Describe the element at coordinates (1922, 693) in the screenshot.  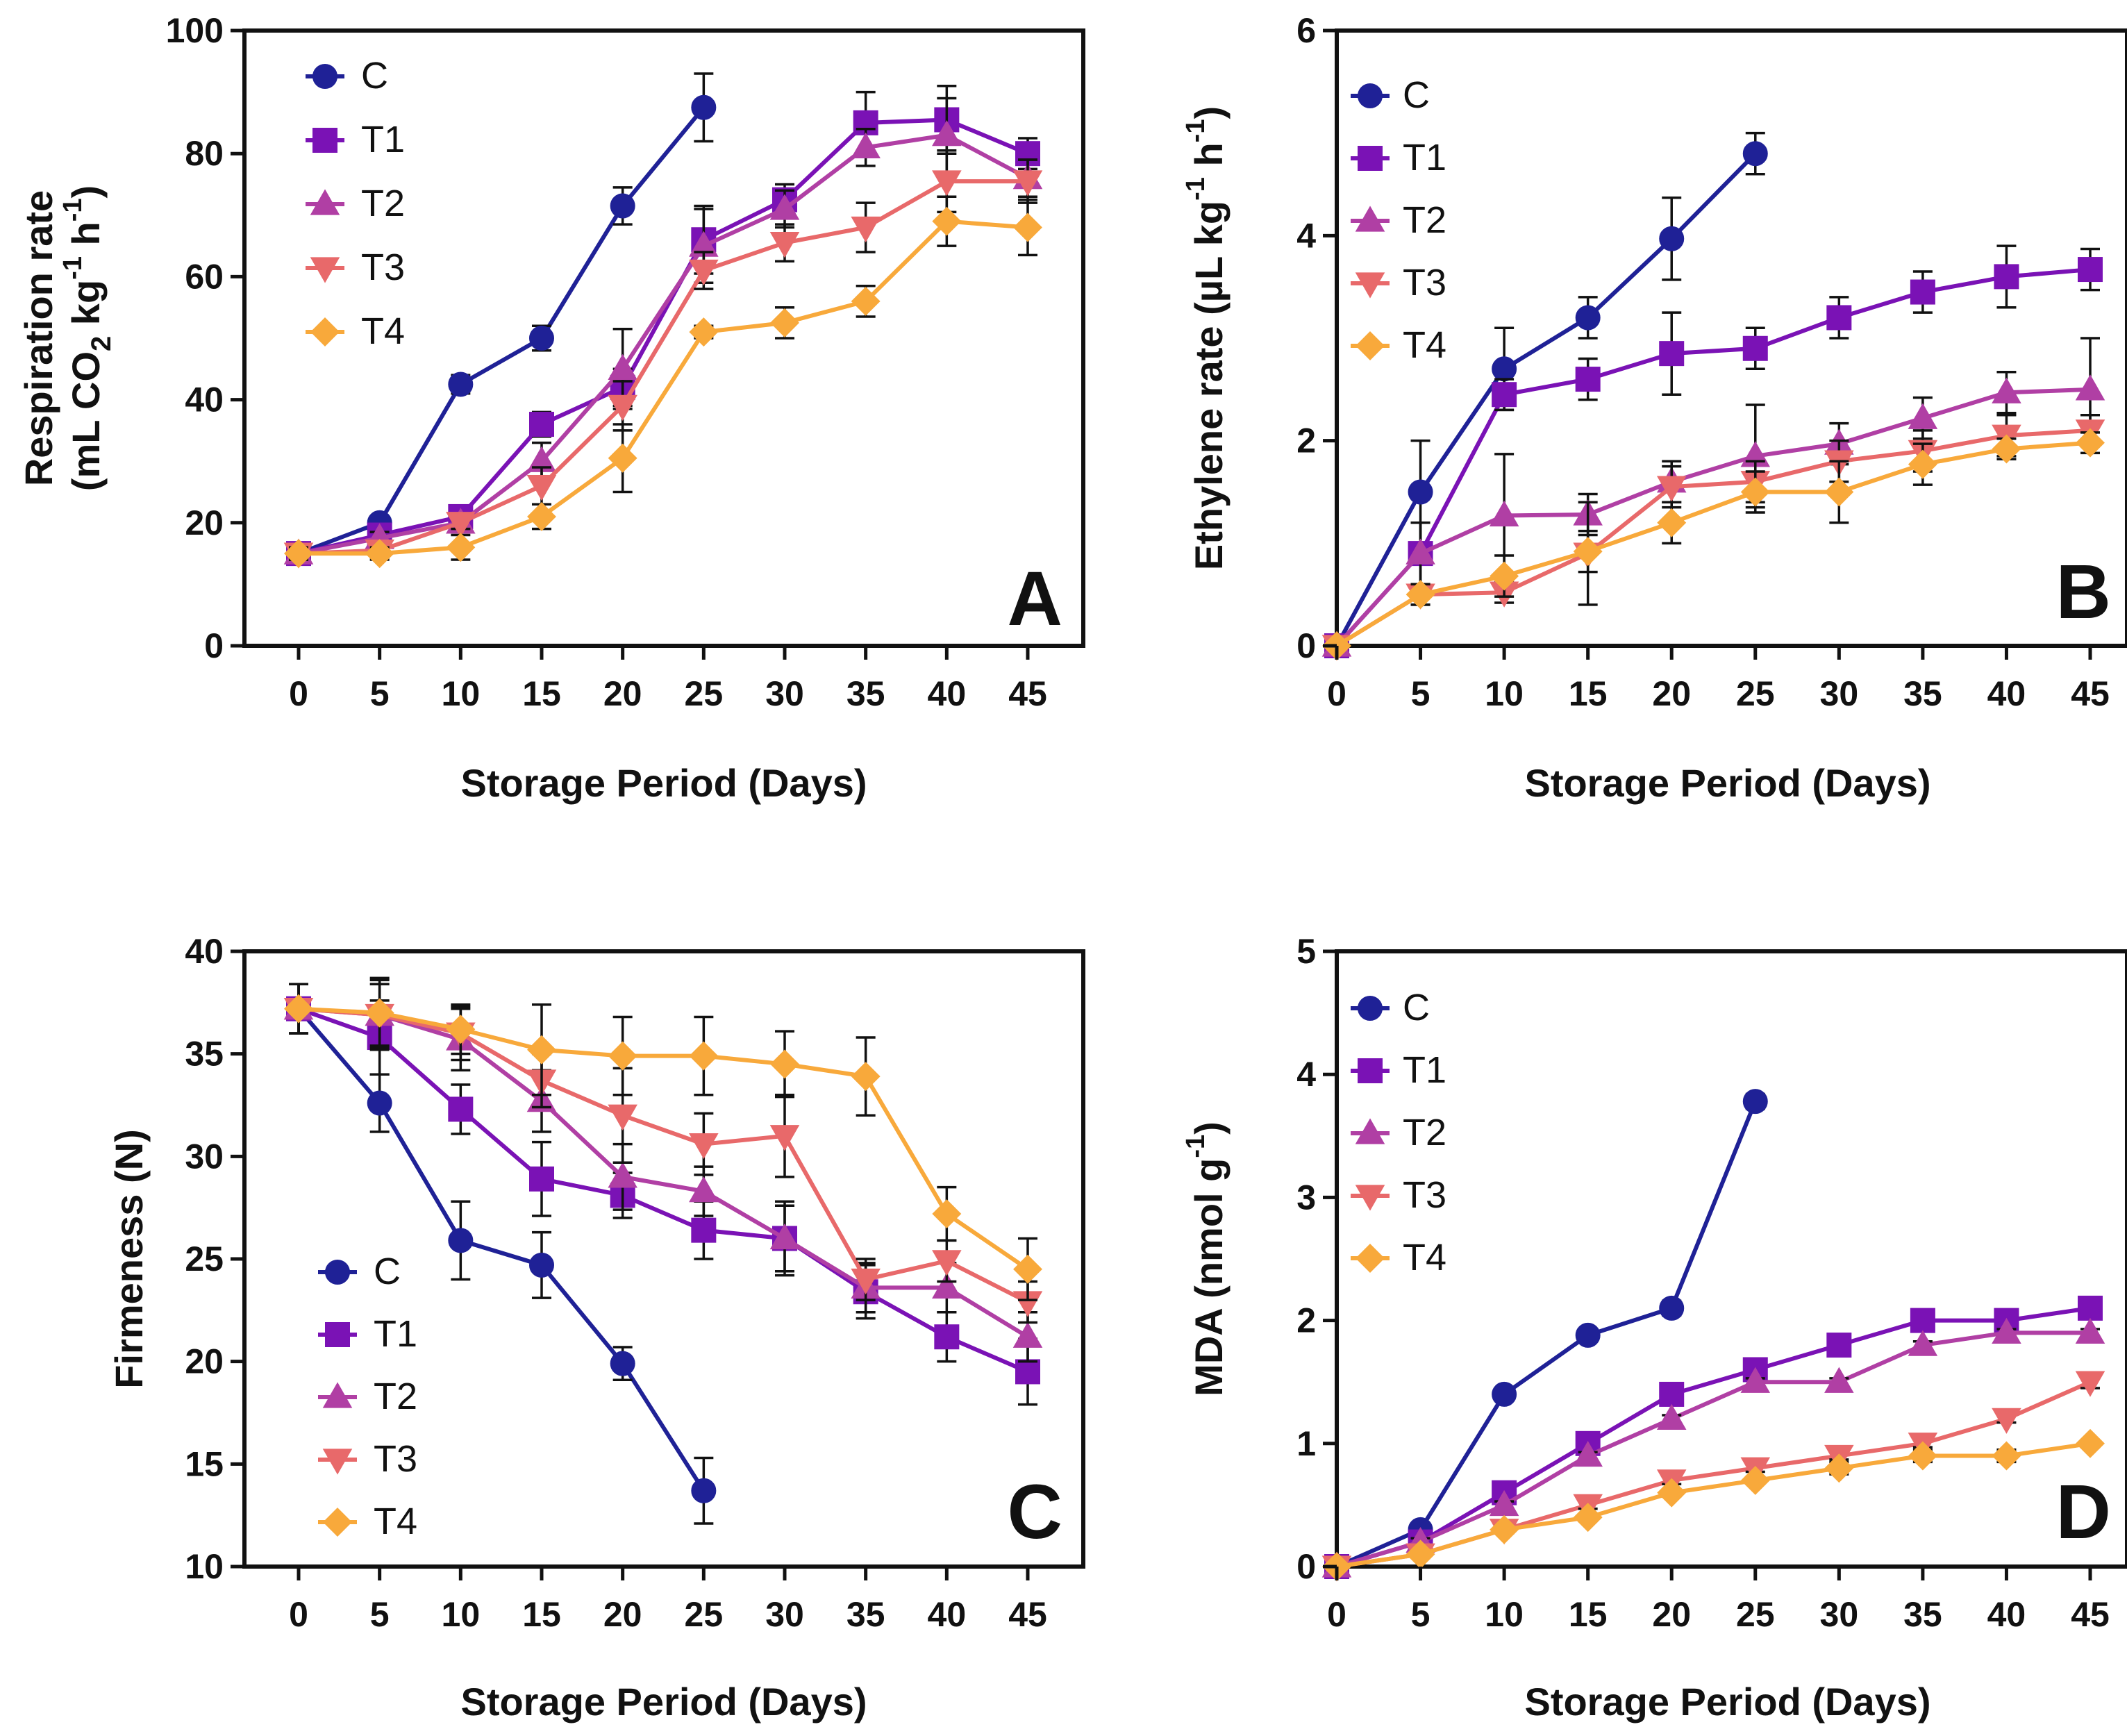
I see `panel-b-x-tick-label: 35` at that location.